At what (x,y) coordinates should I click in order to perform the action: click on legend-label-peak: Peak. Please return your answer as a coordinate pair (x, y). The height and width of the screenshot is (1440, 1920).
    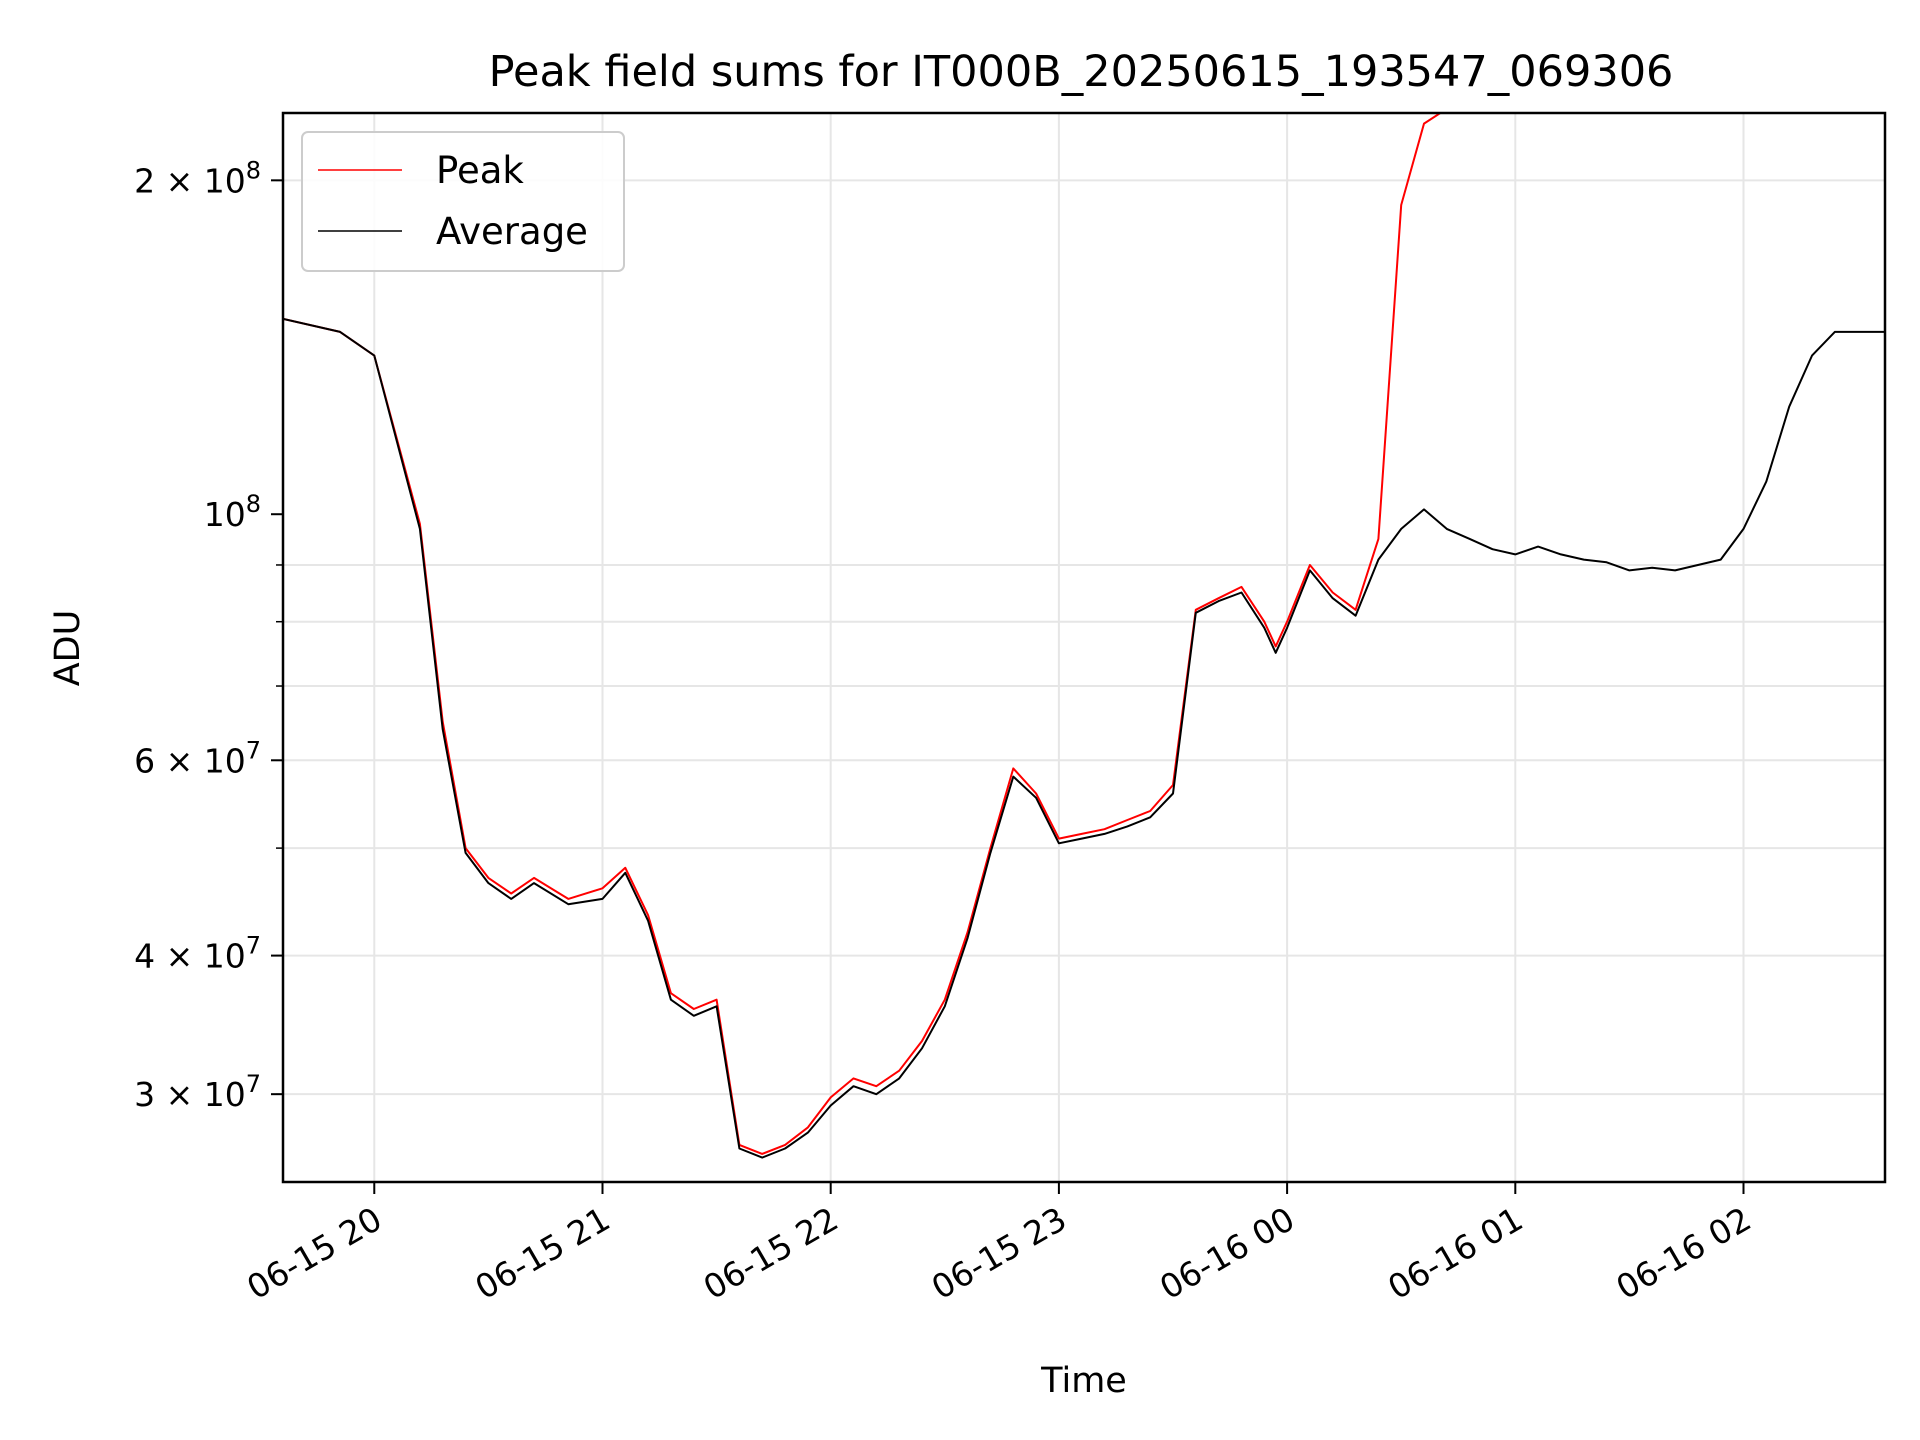
    Looking at the image, I should click on (480, 170).